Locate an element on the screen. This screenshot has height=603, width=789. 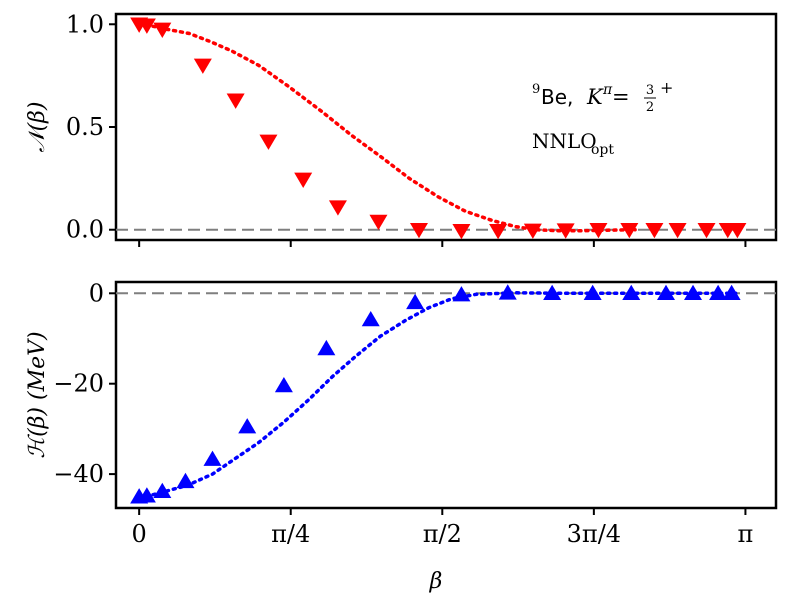
y-tick-label: 1.0 is located at coordinates (85, 24).